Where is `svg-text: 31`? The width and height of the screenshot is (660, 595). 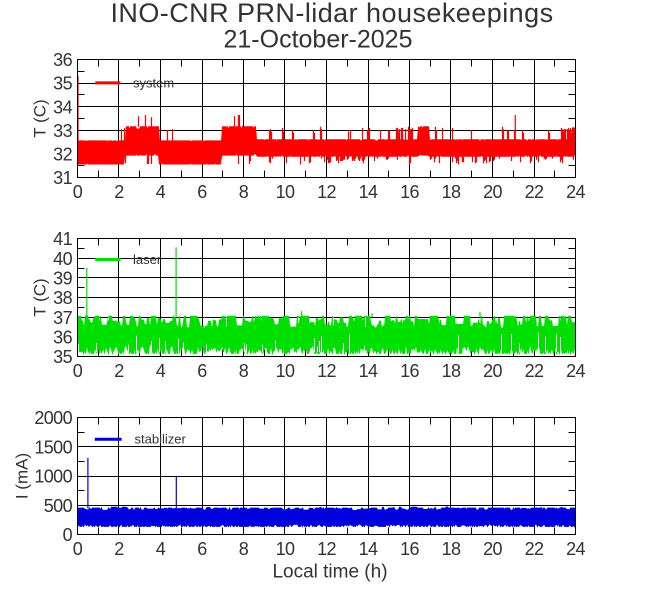
svg-text: 31 is located at coordinates (62, 178).